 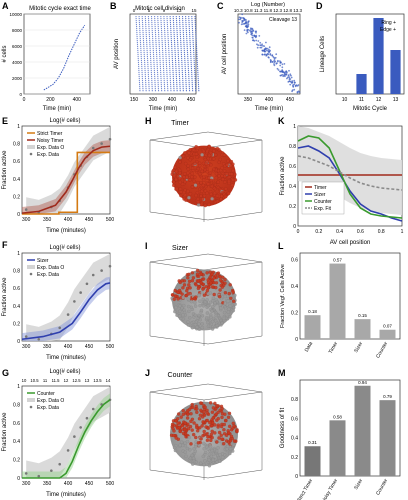 I want to click on panel-letter: K, so click(x=281, y=121).